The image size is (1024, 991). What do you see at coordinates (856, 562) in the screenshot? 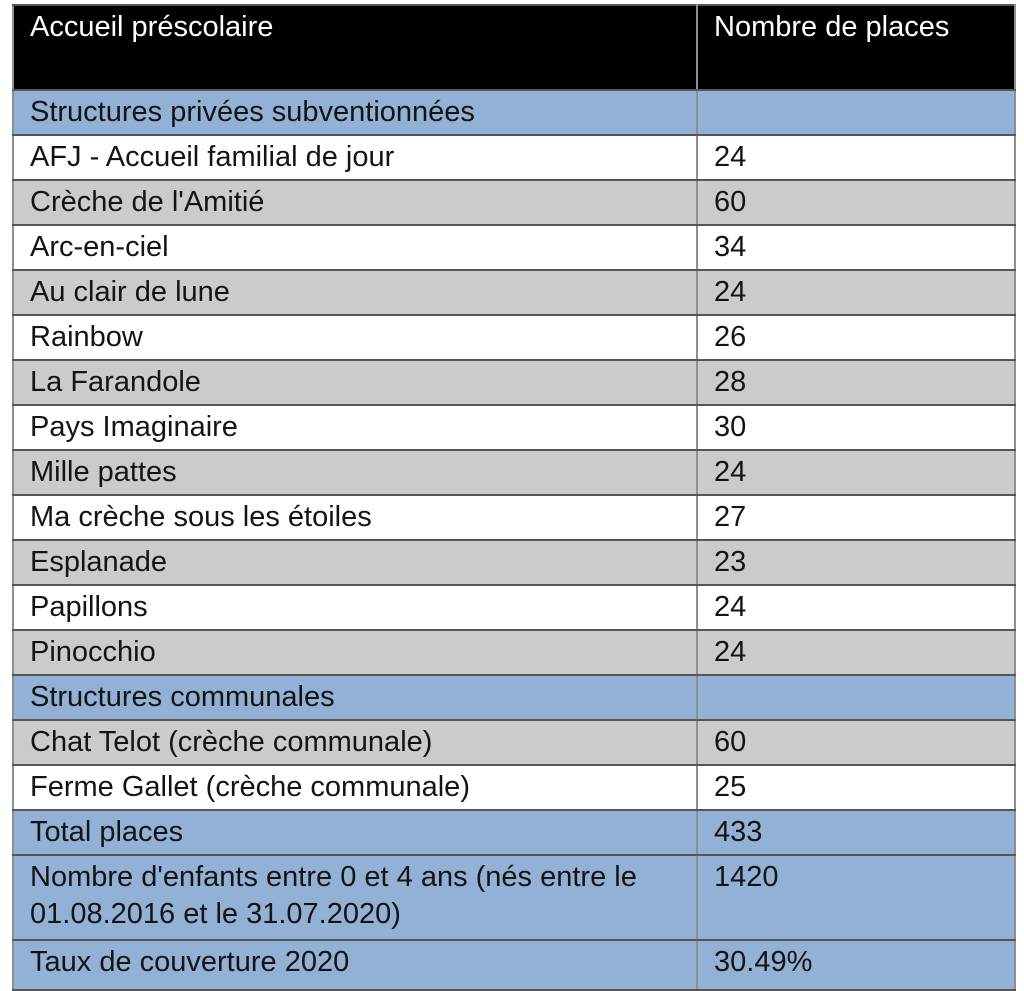
I see `places-count-cell: 23` at bounding box center [856, 562].